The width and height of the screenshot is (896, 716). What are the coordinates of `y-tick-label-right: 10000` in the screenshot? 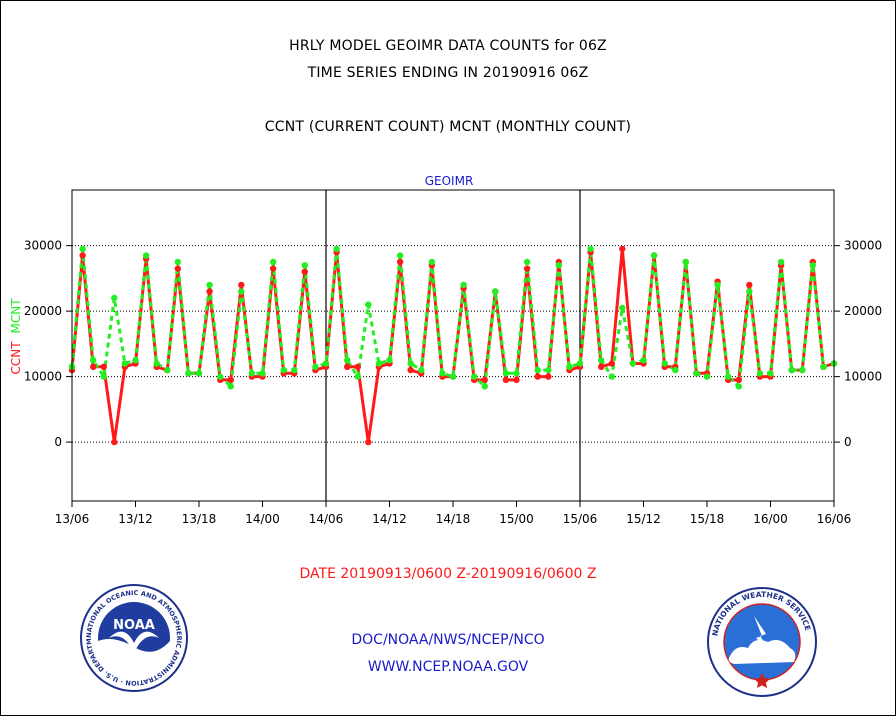 It's located at (863, 377).